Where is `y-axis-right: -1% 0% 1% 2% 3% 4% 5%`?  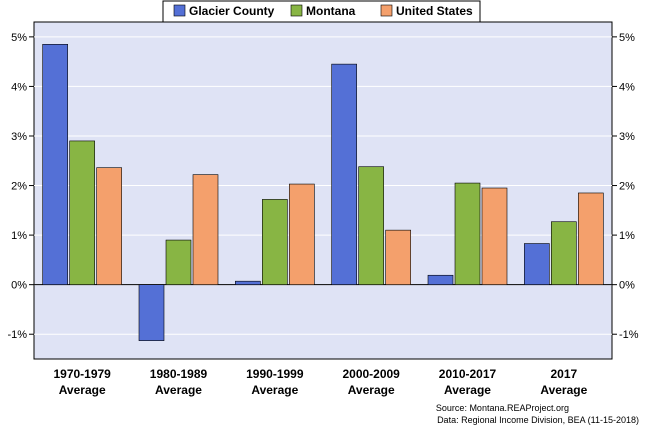 y-axis-right: -1% 0% 1% 2% 3% 4% 5% is located at coordinates (625, 186).